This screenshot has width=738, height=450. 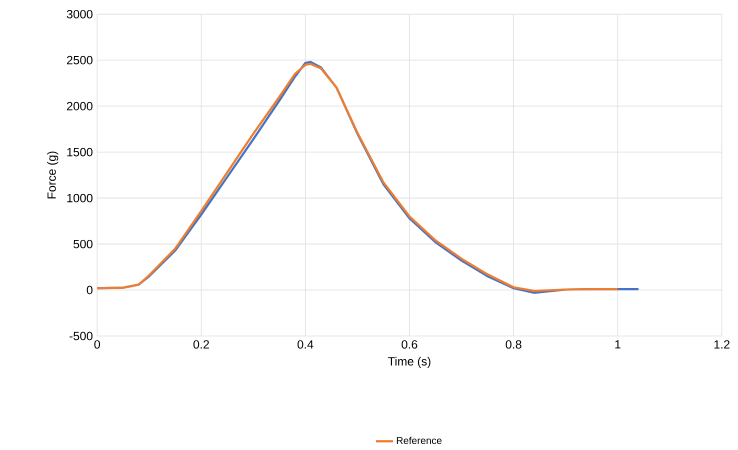 I want to click on y-tick-label: 1000, so click(x=80, y=198).